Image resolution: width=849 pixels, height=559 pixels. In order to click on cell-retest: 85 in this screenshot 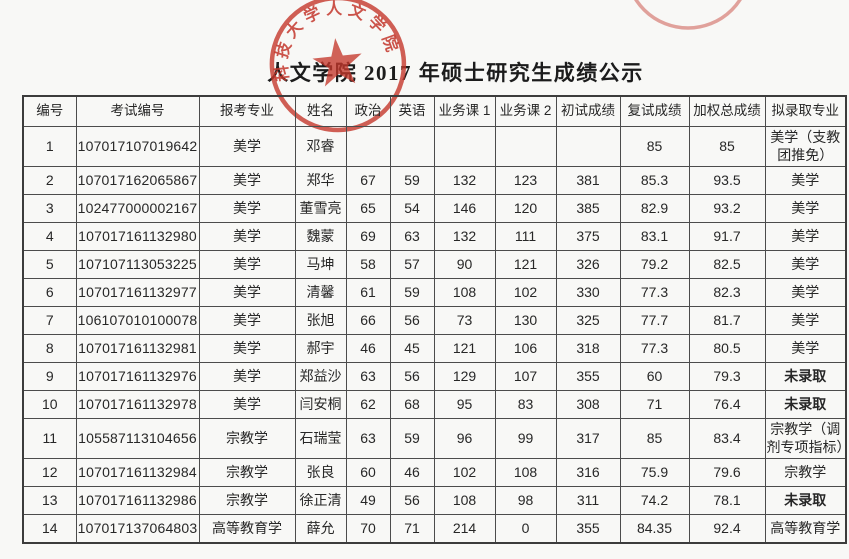, I will do `click(654, 146)`.